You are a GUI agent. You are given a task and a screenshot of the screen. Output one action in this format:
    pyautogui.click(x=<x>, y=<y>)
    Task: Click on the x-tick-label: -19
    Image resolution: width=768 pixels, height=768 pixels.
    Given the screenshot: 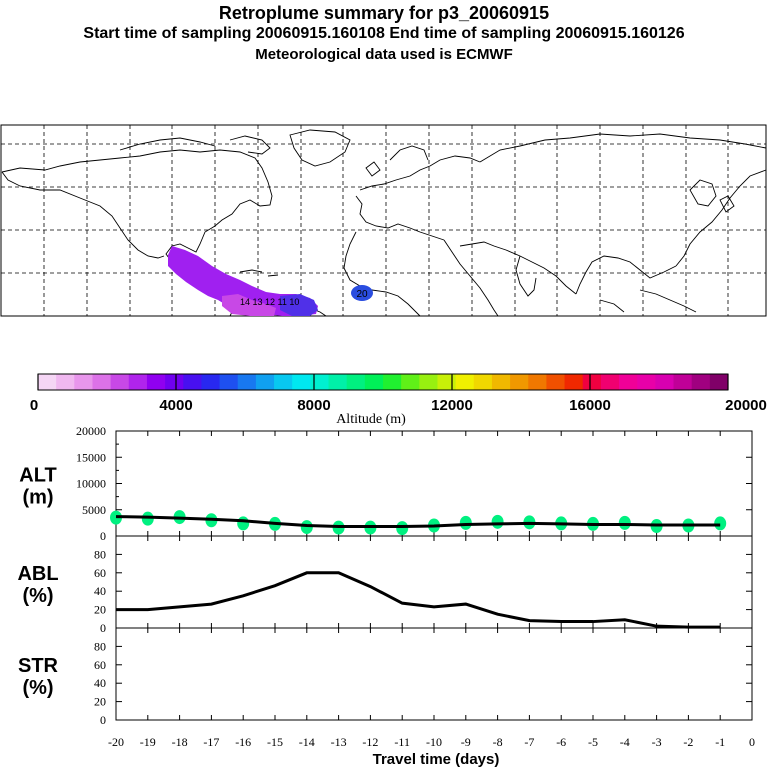 What is the action you would take?
    pyautogui.click(x=148, y=742)
    